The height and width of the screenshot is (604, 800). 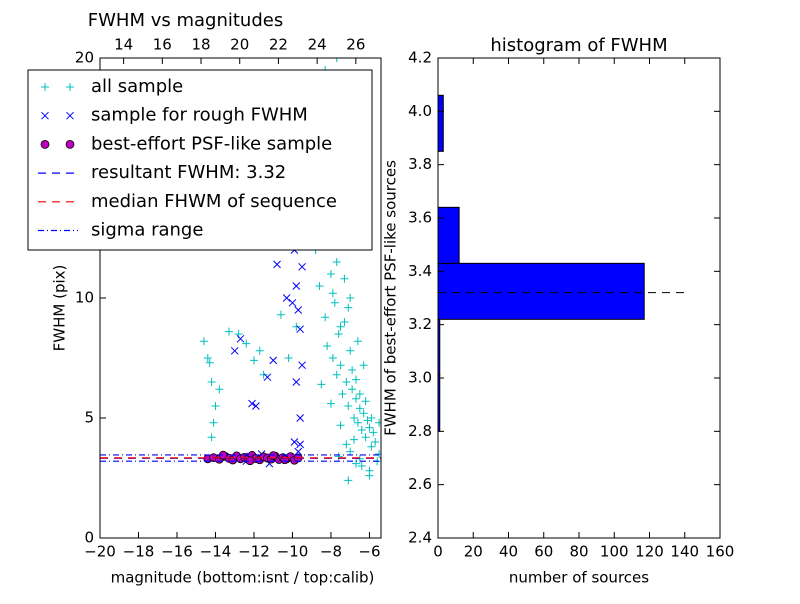 I want to click on legend-label: resultant FWHM: 3.32, so click(x=188, y=172).